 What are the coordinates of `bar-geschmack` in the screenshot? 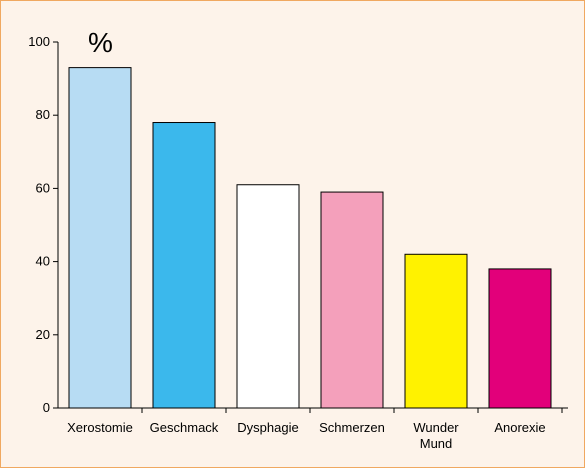 It's located at (184, 265).